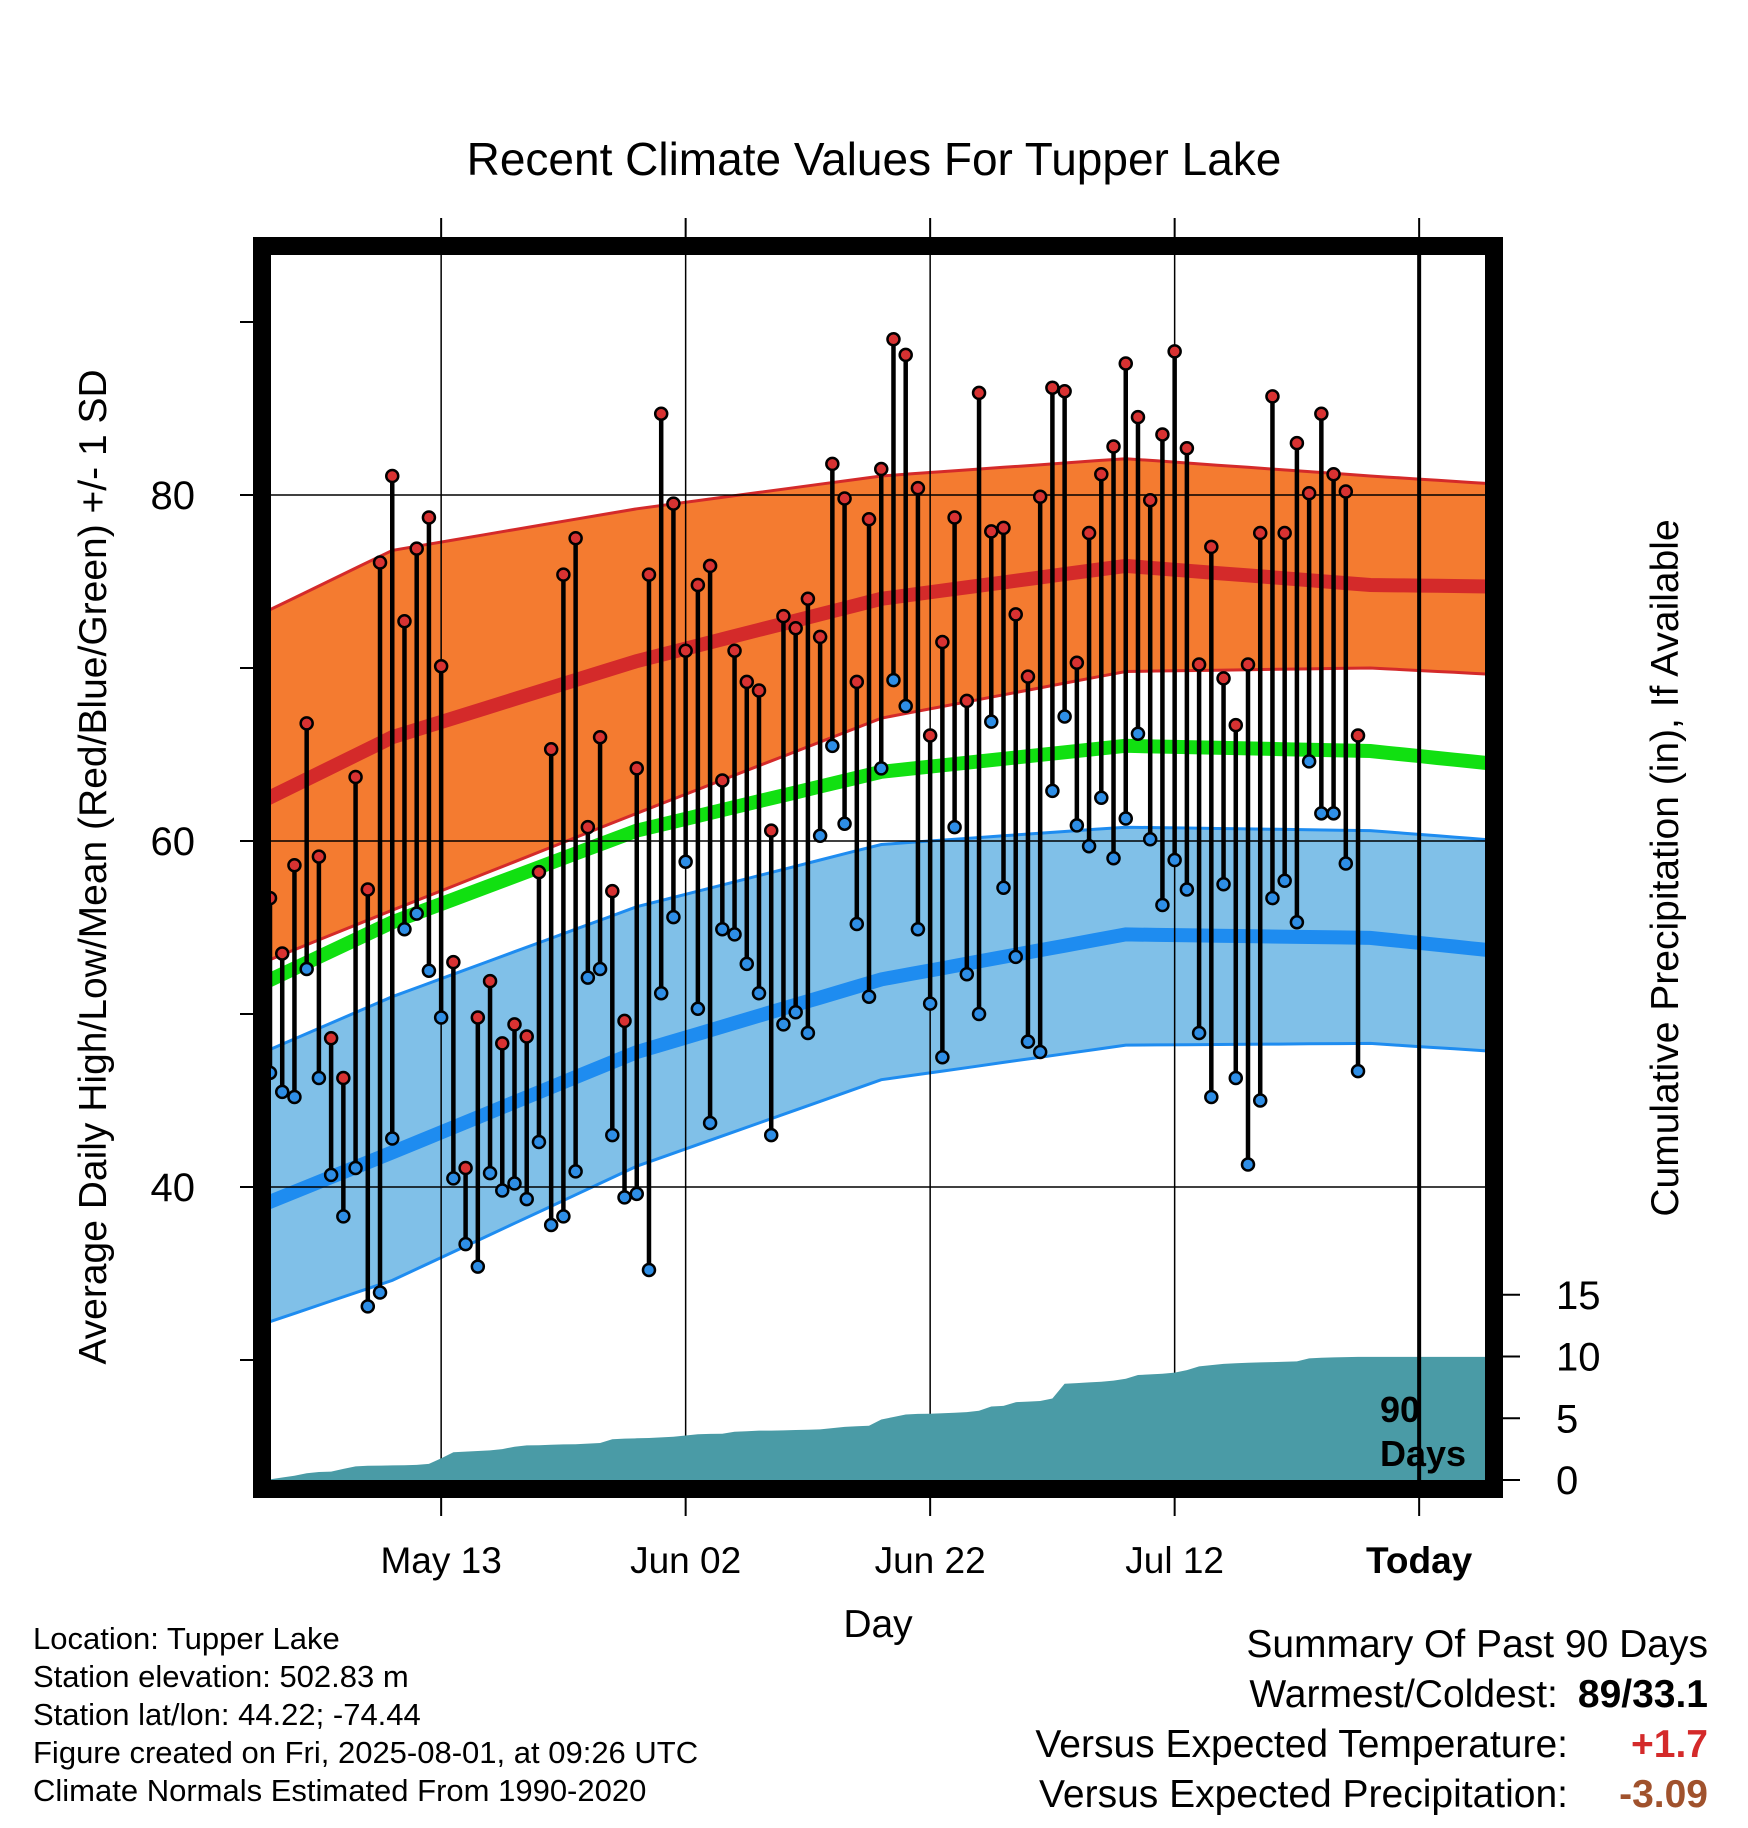  Describe the element at coordinates (1301, 1744) in the screenshot. I see `temp-anomaly-label: Versus Expected Temperature:` at that location.